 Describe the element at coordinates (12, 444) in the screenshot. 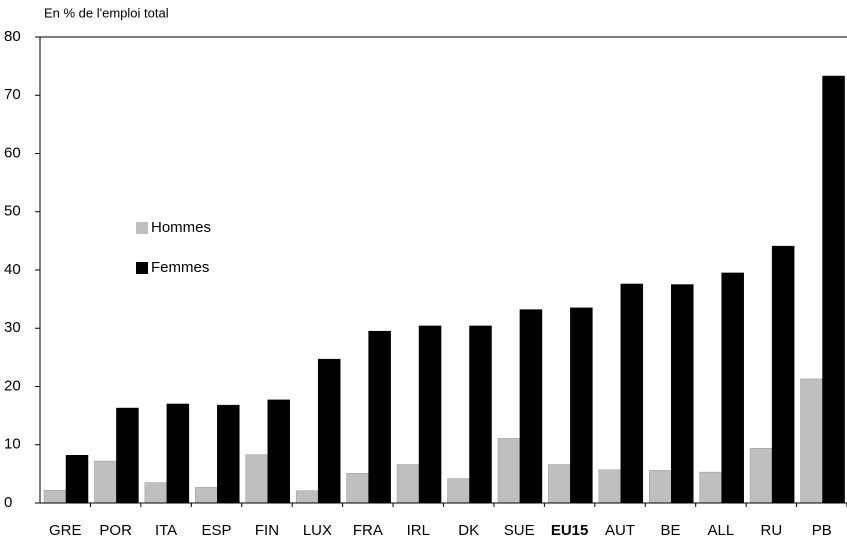

I see `y-tick-label: 10` at that location.